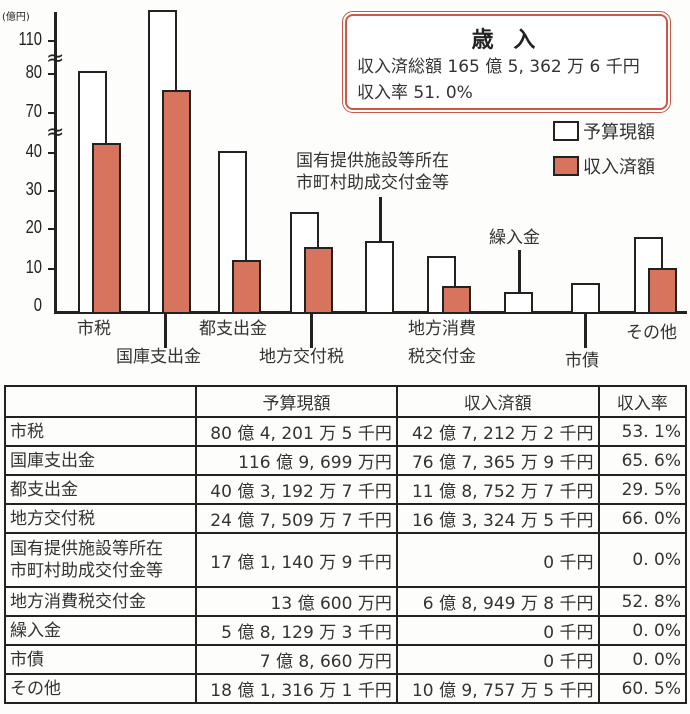 Image resolution: width=690 pixels, height=714 pixels. Describe the element at coordinates (33, 151) in the screenshot. I see `y-tick-label: 40` at that location.